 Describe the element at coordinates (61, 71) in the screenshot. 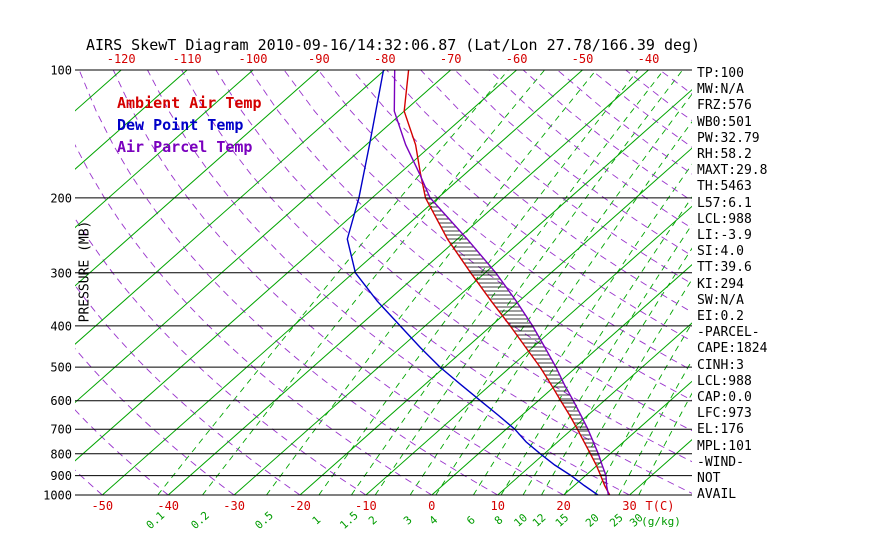

I see `pressure-tick-label: 100` at that location.